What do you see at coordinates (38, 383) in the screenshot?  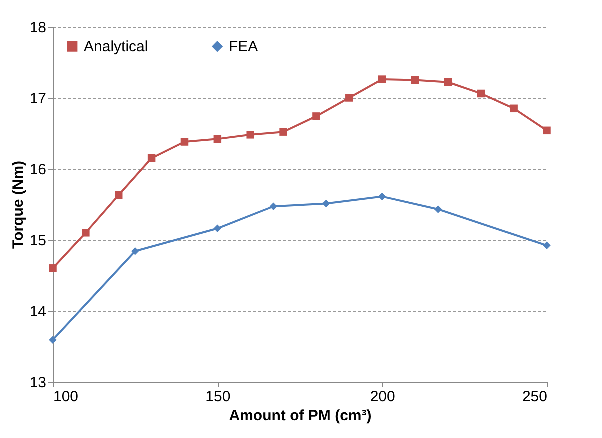 I see `y-tick-label: 13` at bounding box center [38, 383].